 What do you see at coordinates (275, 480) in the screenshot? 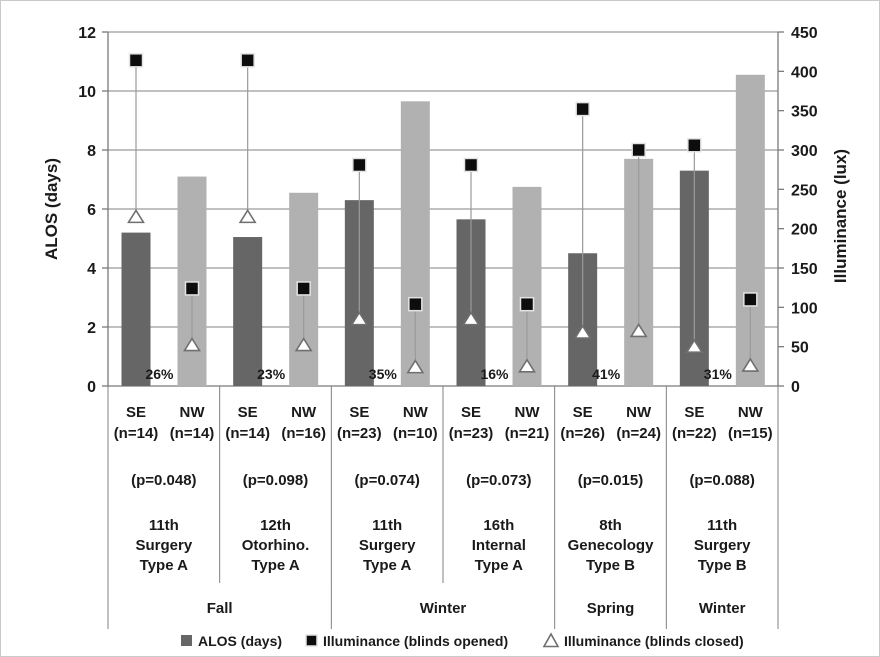
I see `p-value-label: (p=0.098)` at bounding box center [275, 480].